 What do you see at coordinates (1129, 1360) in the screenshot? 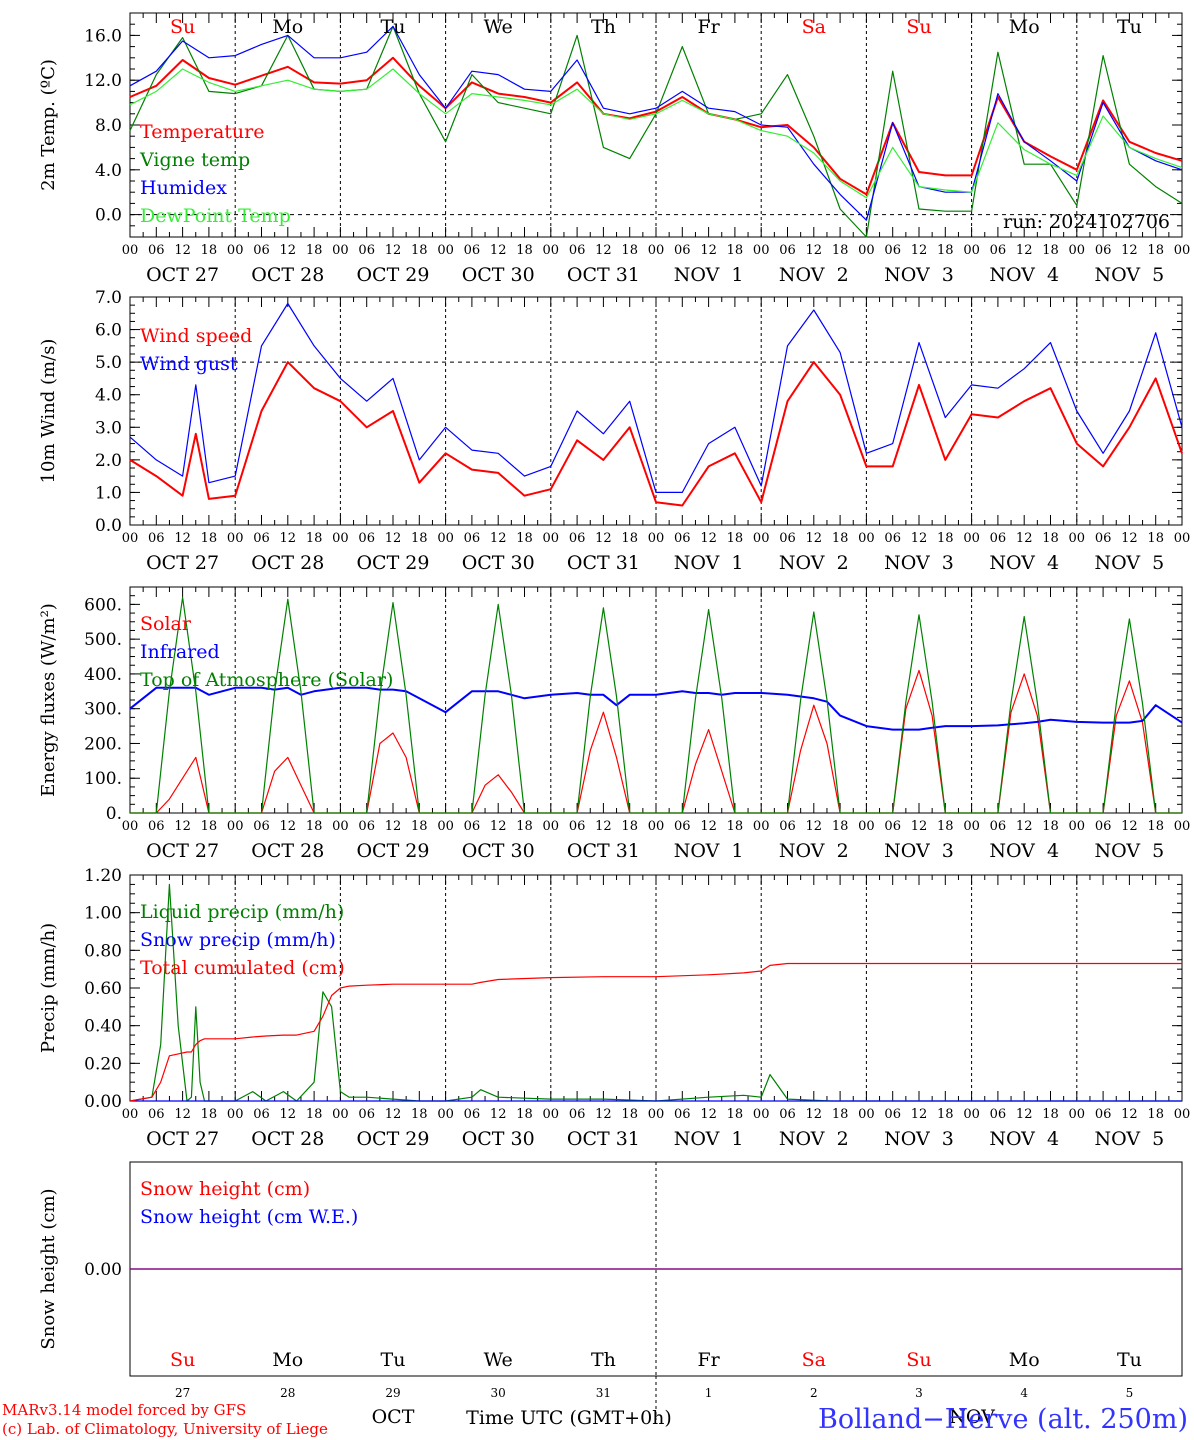
I see `weekday-label: Tu` at bounding box center [1129, 1360].